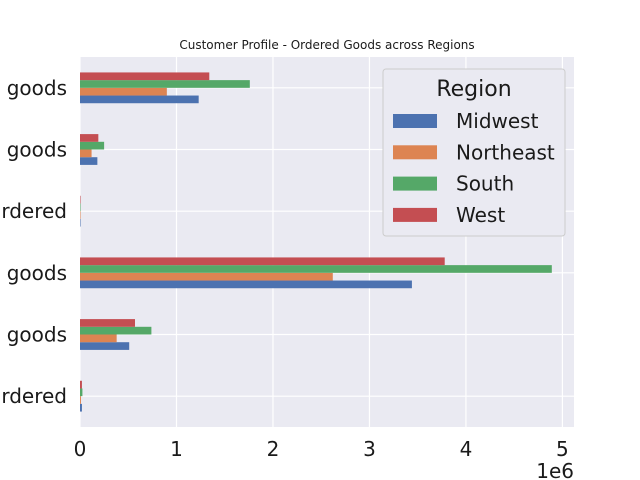  Describe the element at coordinates (480, 215) in the screenshot. I see `legend-label: West` at that location.